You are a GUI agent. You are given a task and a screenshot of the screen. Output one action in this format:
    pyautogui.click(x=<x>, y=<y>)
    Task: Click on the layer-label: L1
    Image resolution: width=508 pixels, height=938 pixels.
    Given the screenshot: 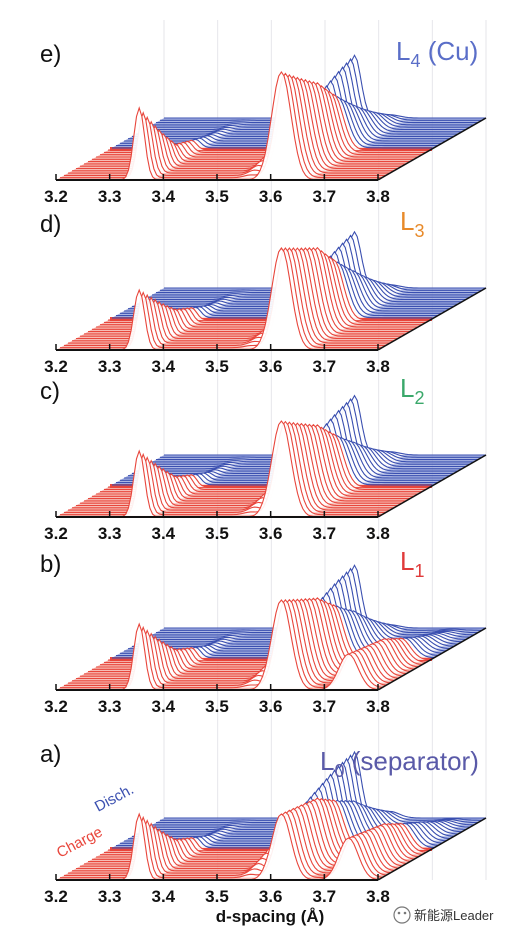 What is the action you would take?
    pyautogui.click(x=412, y=563)
    